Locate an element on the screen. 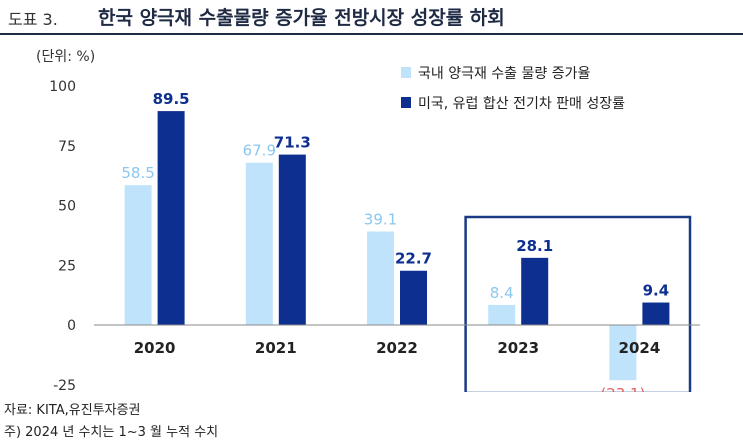 This screenshot has height=446, width=743. data-label: 58.5 is located at coordinates (137, 173).